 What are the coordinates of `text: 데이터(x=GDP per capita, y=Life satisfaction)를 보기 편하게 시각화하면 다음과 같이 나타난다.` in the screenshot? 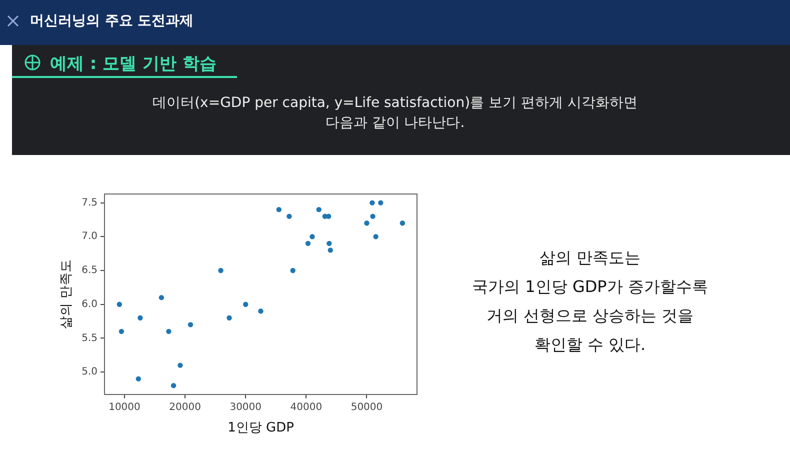 It's located at (395, 113).